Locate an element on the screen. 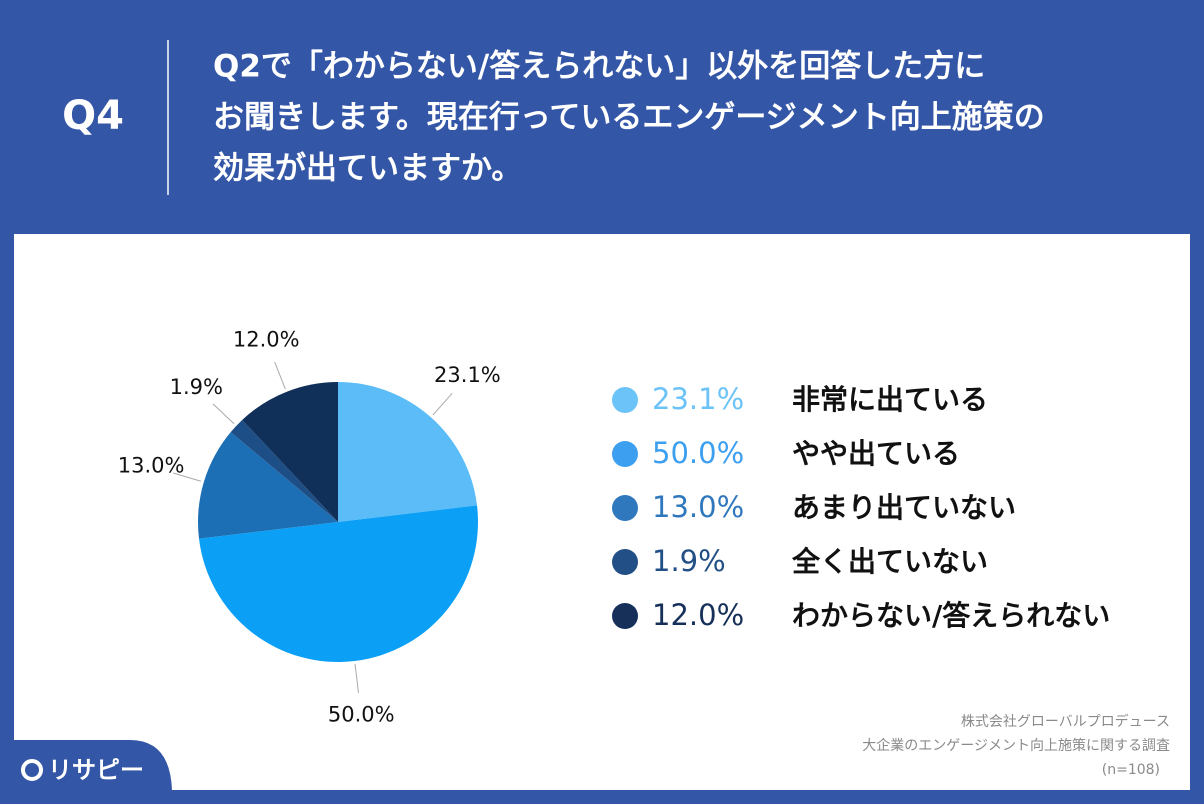 The width and height of the screenshot is (1204, 808). legend-value: 23.1% is located at coordinates (698, 399).